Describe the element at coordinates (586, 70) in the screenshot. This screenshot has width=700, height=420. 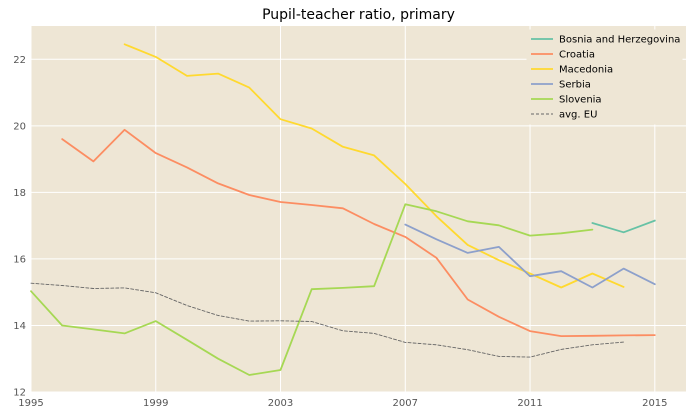
I see `legend-label-macedonia: Macedonia` at that location.